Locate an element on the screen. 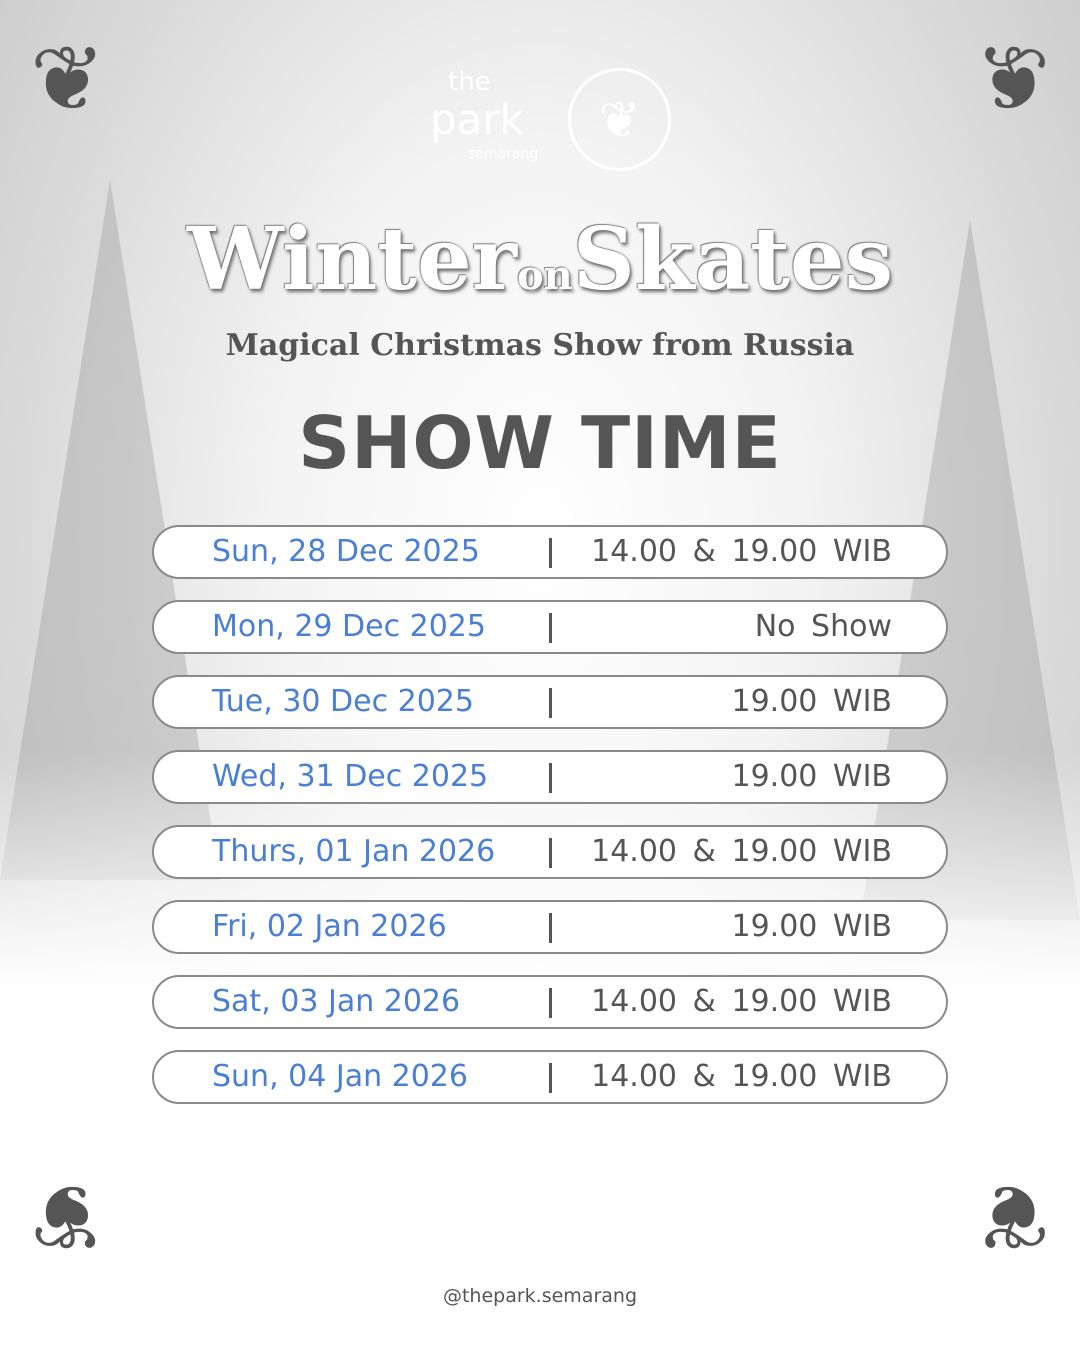 Image resolution: width=1080 pixels, height=1350 pixels. event-title: WinteronSkates is located at coordinates (540, 268).